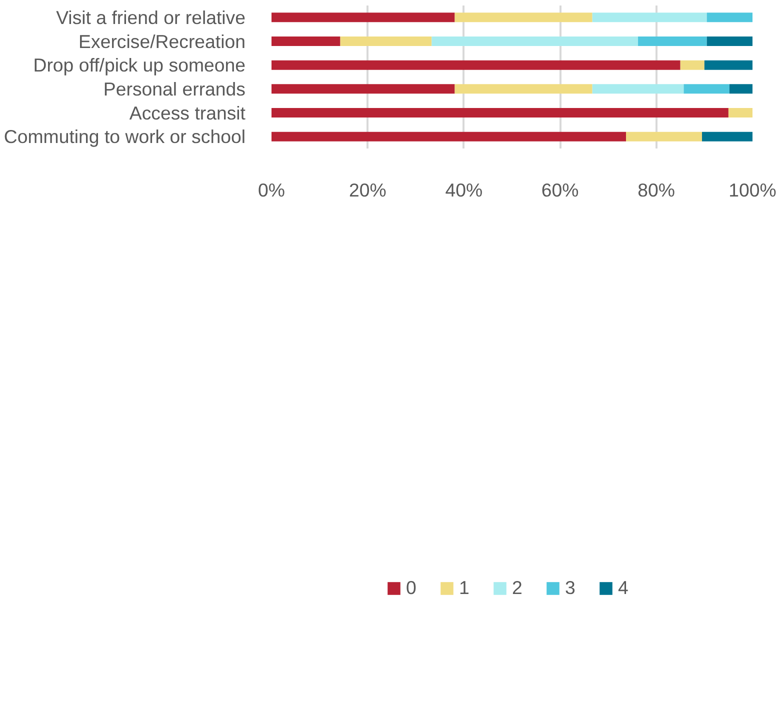 The width and height of the screenshot is (782, 723). I want to click on x-tick-label: 0%, so click(271, 190).